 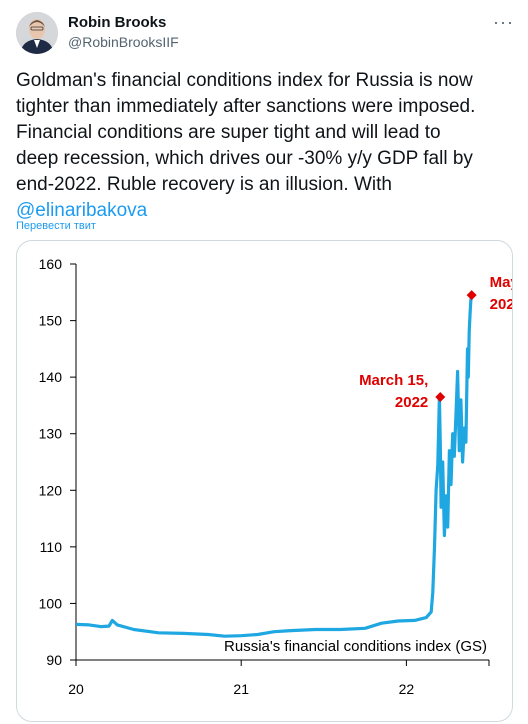 I want to click on x-tick-label: 22, so click(x=407, y=689).